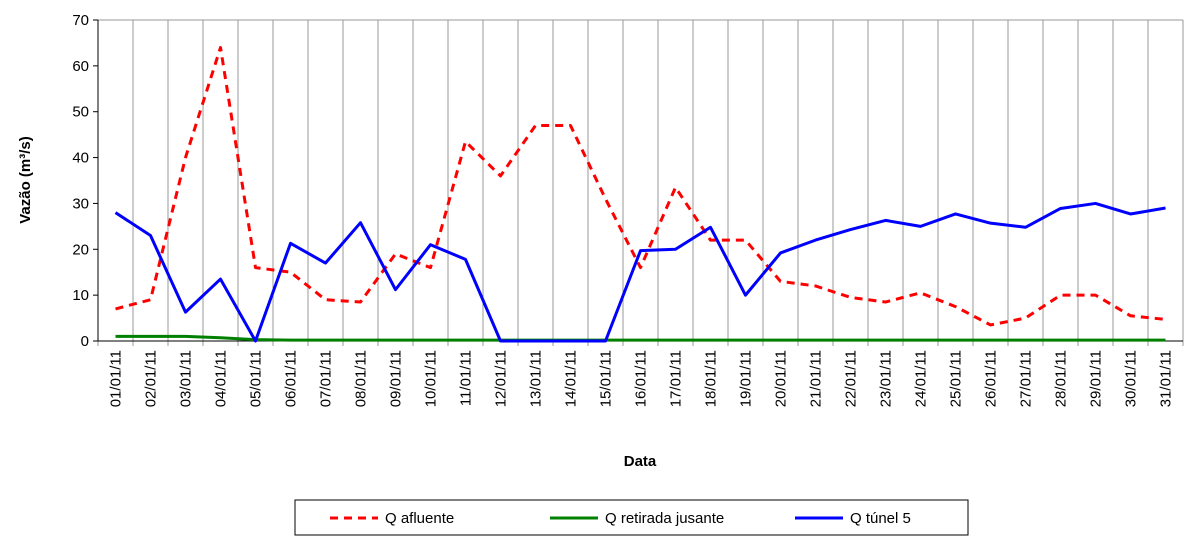  Describe the element at coordinates (419, 518) in the screenshot. I see `legend-label: Q afluente` at that location.